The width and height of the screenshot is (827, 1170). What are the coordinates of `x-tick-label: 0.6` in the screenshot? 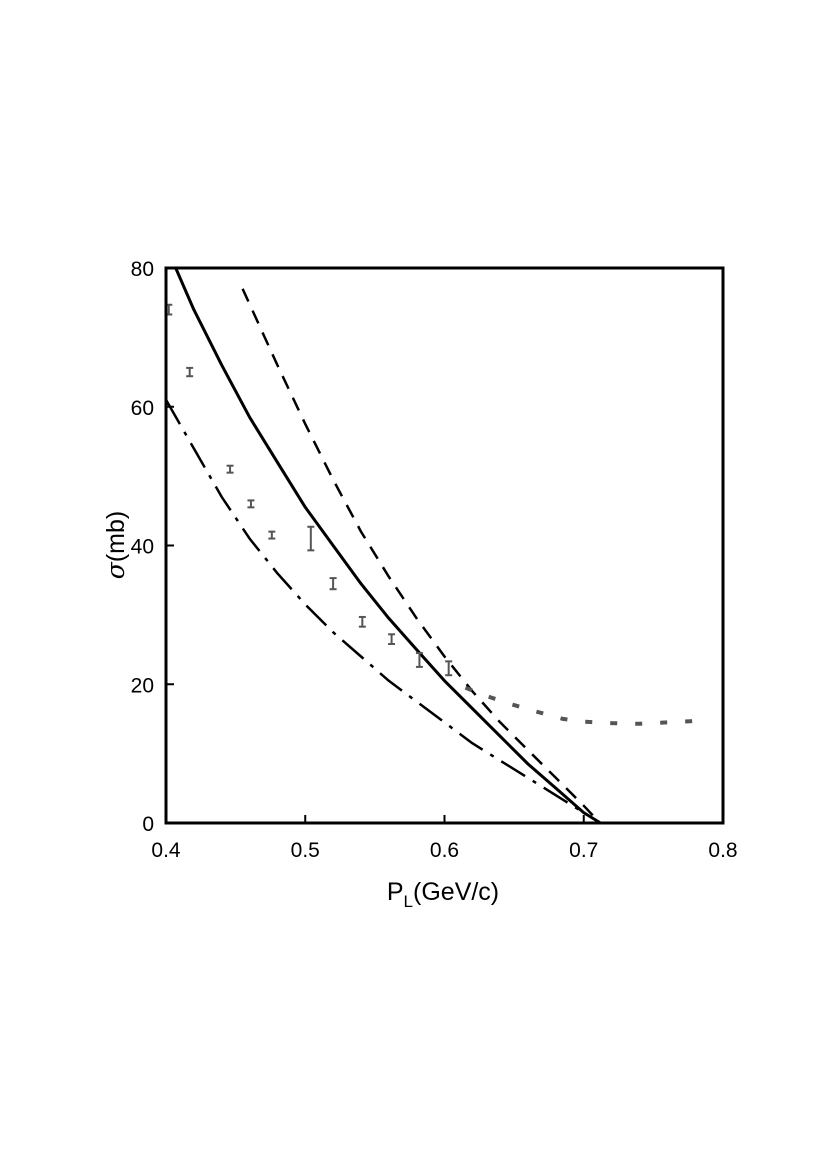 It's located at (444, 850).